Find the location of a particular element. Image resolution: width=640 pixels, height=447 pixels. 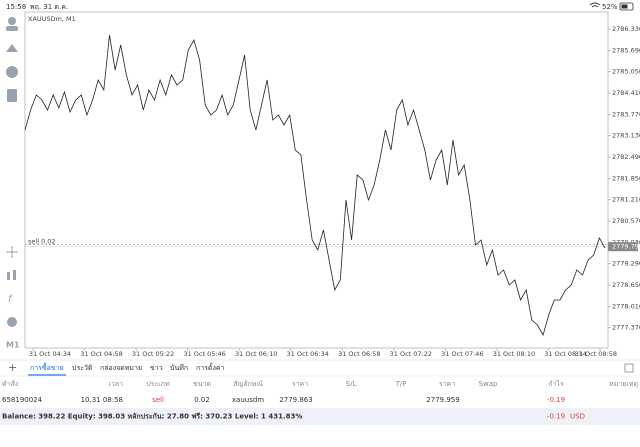

new-order-icon is located at coordinates (12, 95).